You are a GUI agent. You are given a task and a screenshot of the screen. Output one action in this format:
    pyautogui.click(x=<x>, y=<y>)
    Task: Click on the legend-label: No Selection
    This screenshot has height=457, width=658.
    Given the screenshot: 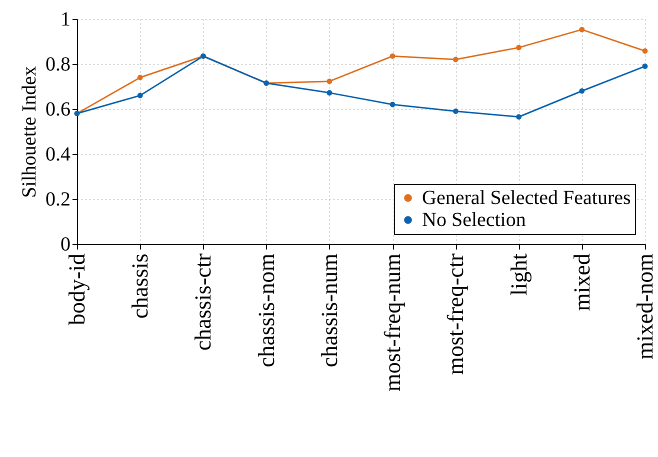 What is the action you would take?
    pyautogui.click(x=474, y=220)
    